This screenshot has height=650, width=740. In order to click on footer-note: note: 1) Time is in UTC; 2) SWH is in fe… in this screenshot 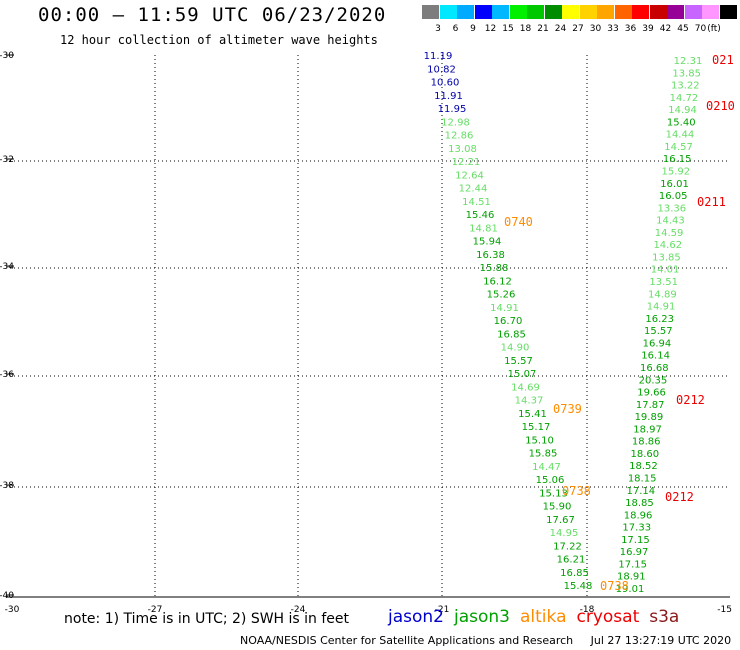, I will do `click(207, 619)`.